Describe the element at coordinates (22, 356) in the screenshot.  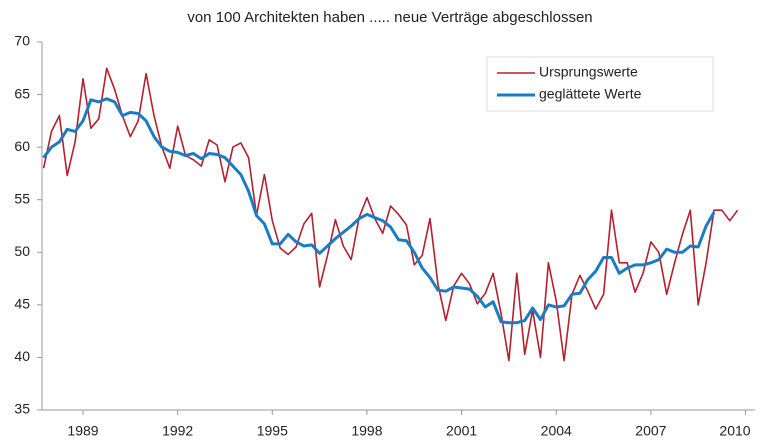
I see `y-tick-label: 40` at that location.